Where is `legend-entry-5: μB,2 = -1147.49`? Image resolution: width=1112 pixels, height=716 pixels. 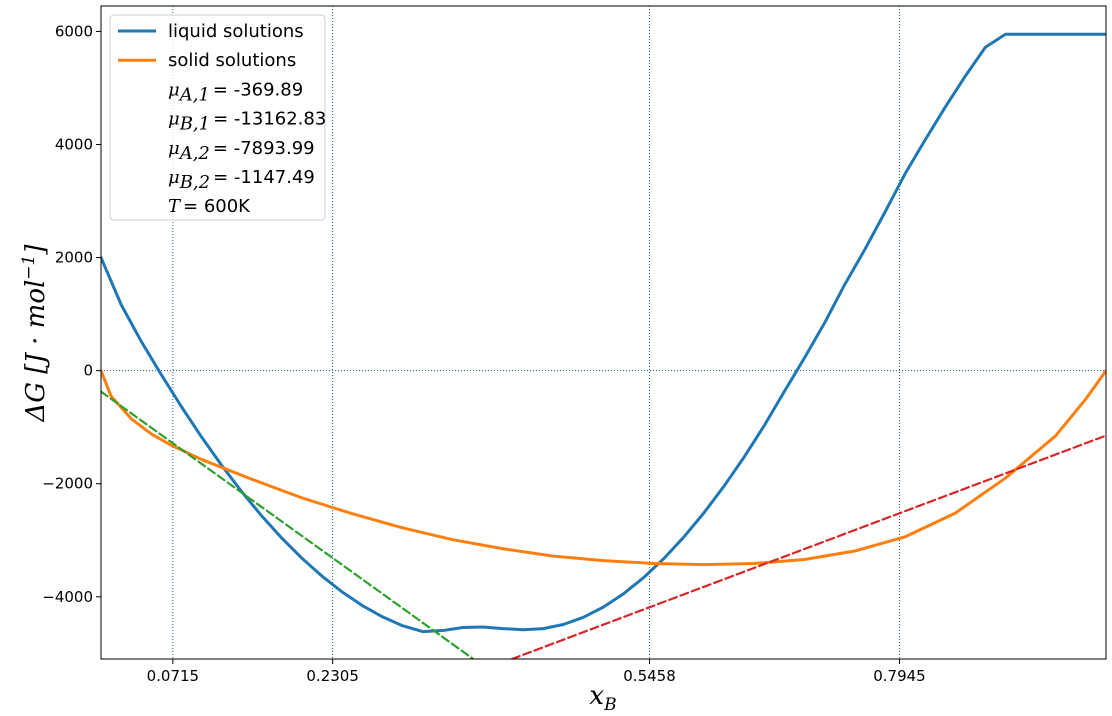
legend-entry-5: μB,2 = -1147.49 is located at coordinates (241, 180).